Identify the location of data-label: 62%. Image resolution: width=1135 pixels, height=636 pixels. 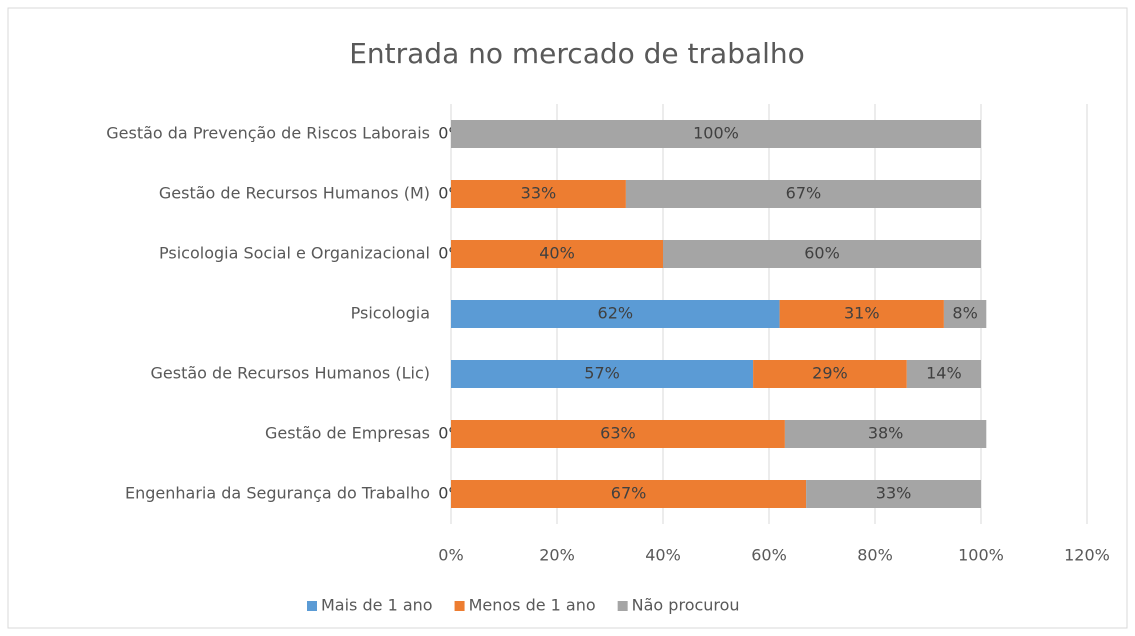
(616, 313).